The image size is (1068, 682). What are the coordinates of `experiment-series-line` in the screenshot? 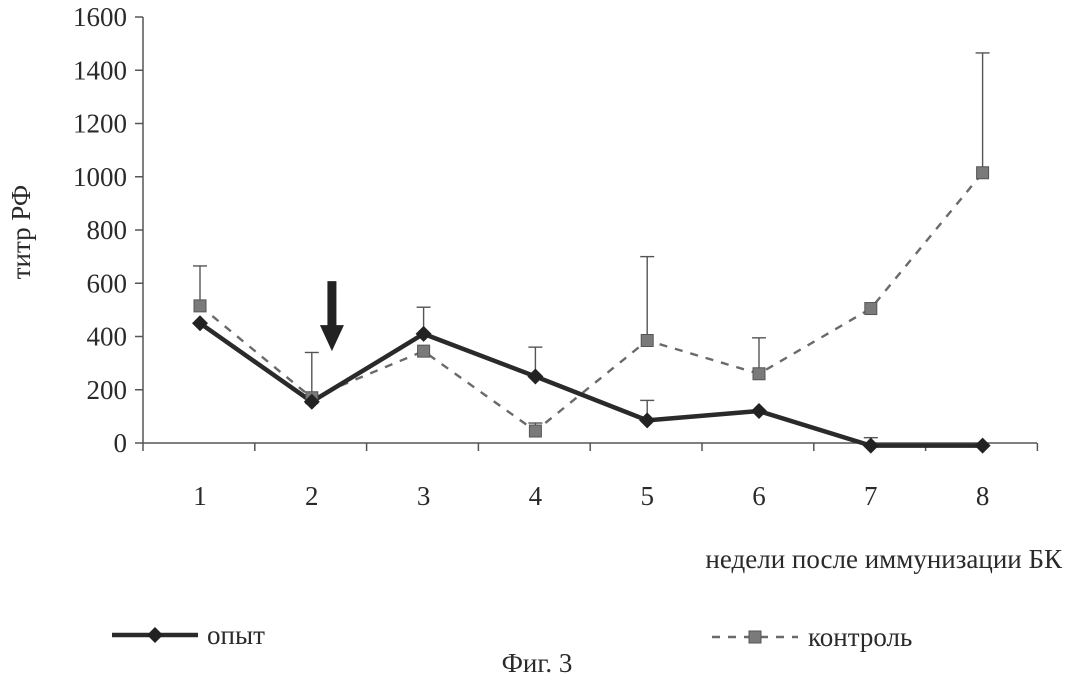 It's located at (591, 384).